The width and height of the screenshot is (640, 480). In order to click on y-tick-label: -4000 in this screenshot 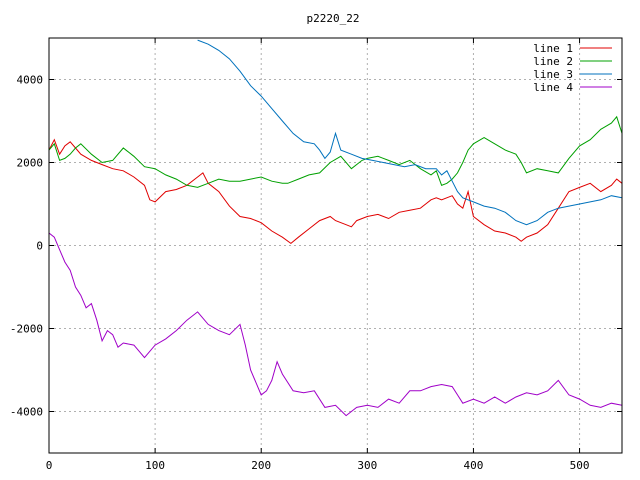, I will do `click(26, 412)`.